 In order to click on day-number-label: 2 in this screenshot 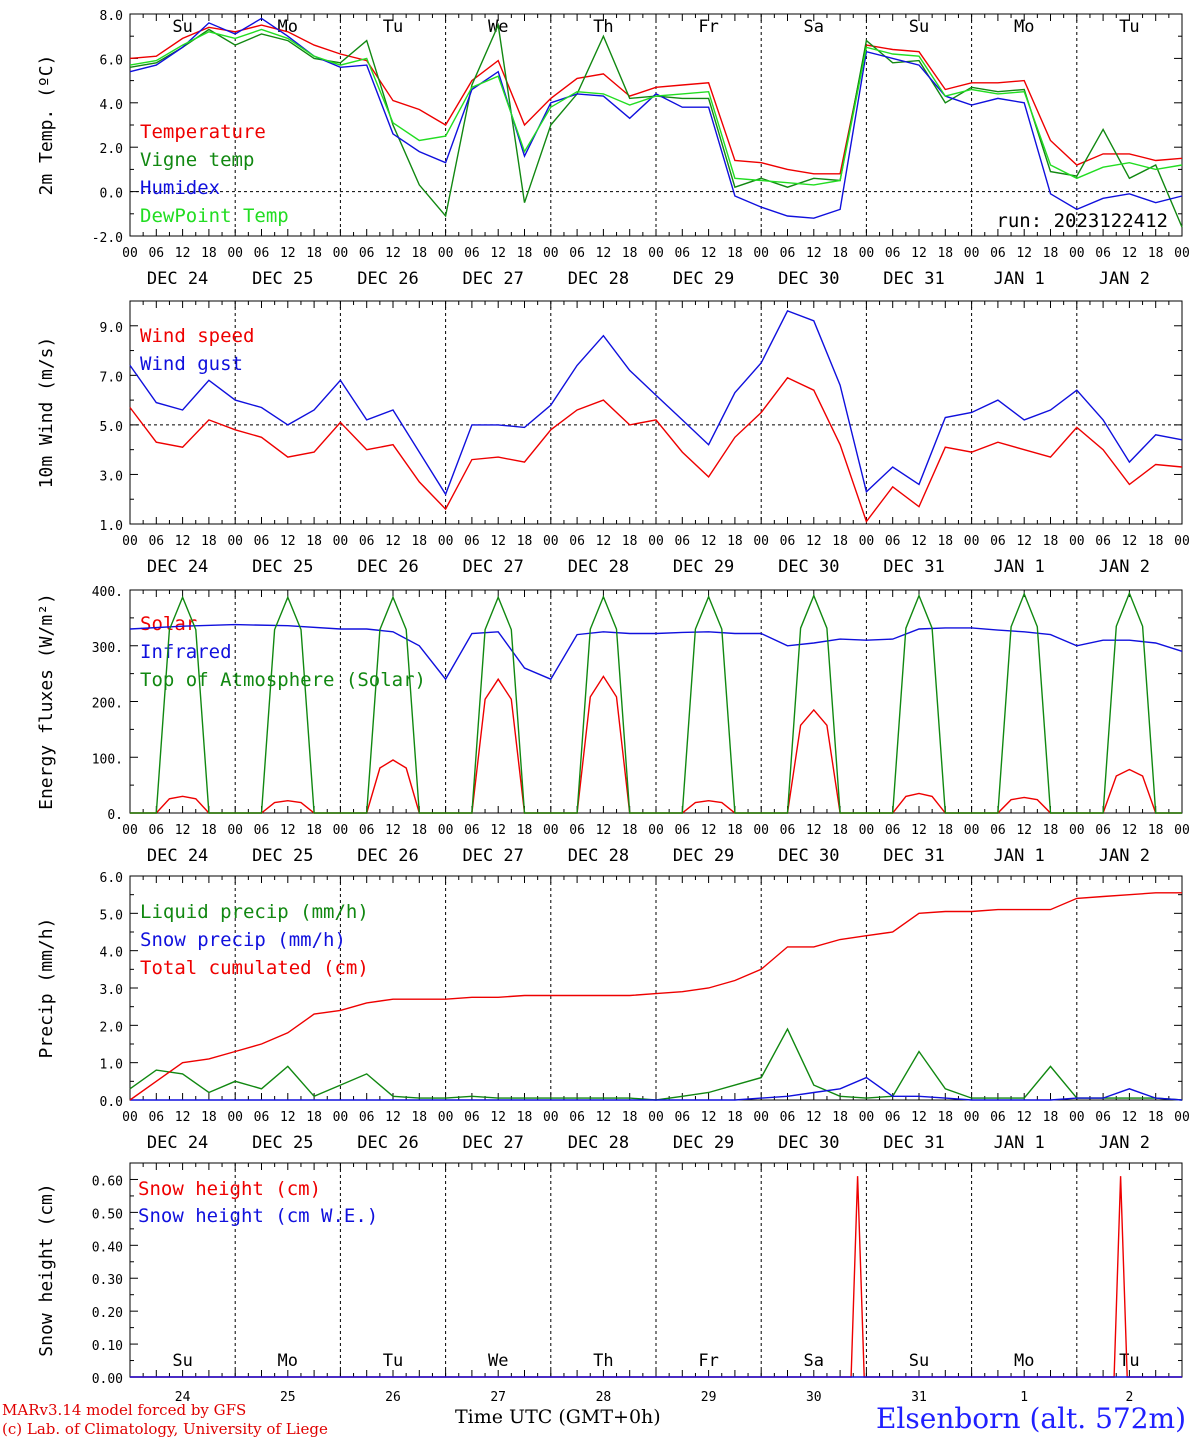, I will do `click(1129, 1397)`.